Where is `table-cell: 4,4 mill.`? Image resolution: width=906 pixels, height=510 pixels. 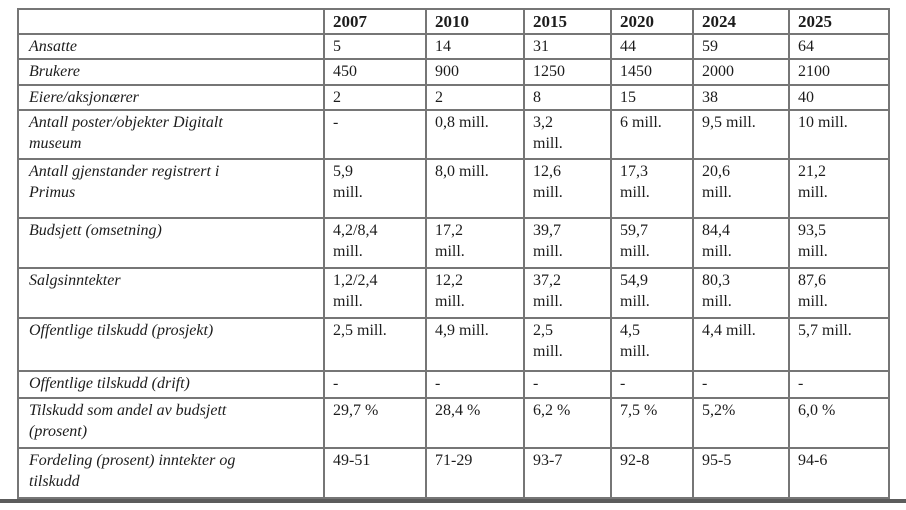
table-cell: 4,4 mill. is located at coordinates (741, 344).